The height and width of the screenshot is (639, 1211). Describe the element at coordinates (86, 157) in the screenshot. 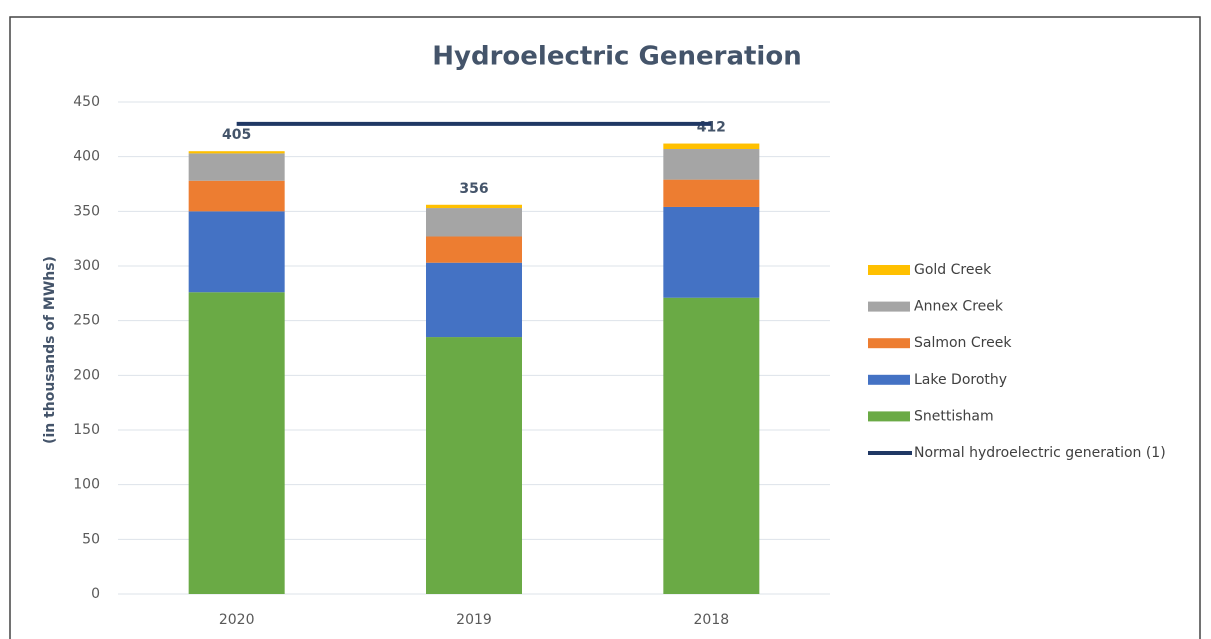

I see `y-tick-label: 400` at that location.